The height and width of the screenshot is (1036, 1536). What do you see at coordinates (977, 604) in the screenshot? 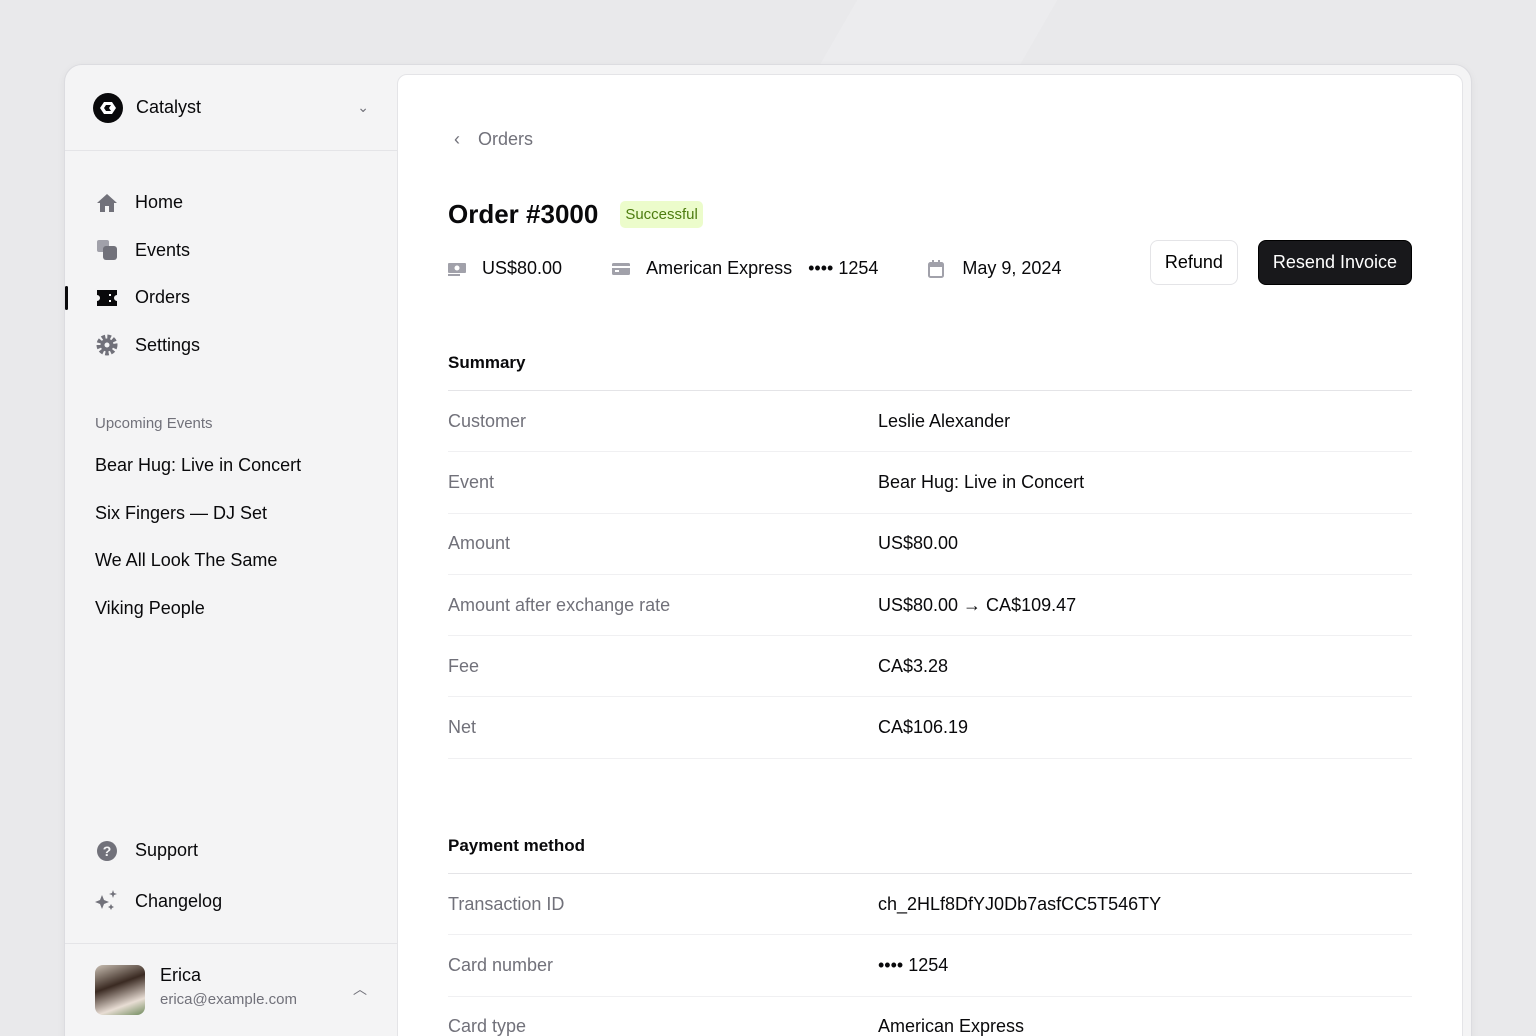
I see `detail-value: US$80.00 → CA$109.47` at bounding box center [977, 604].